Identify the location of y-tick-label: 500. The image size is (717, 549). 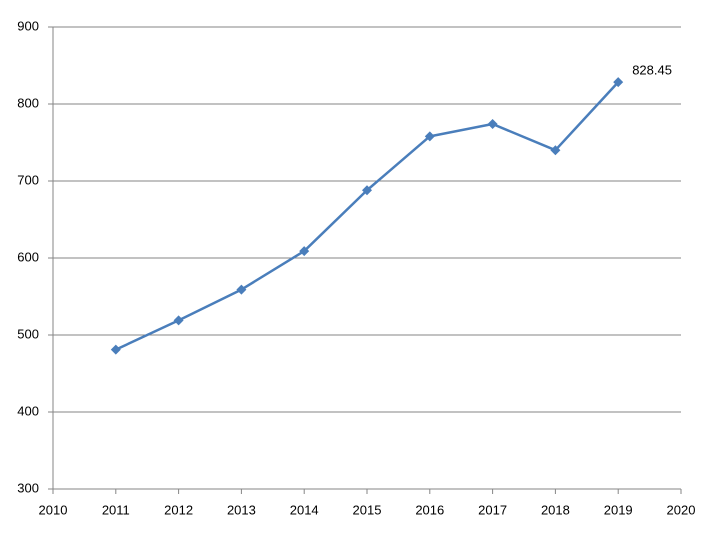
(28, 333).